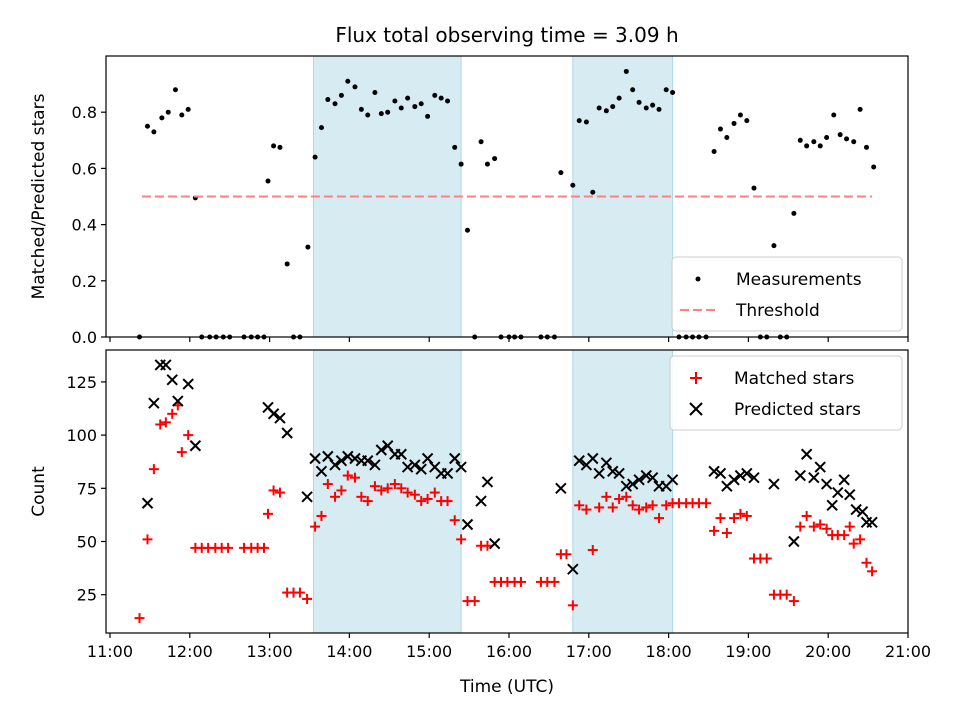 The image size is (960, 720). Describe the element at coordinates (190, 651) in the screenshot. I see `x-tick-label: 12:00` at that location.